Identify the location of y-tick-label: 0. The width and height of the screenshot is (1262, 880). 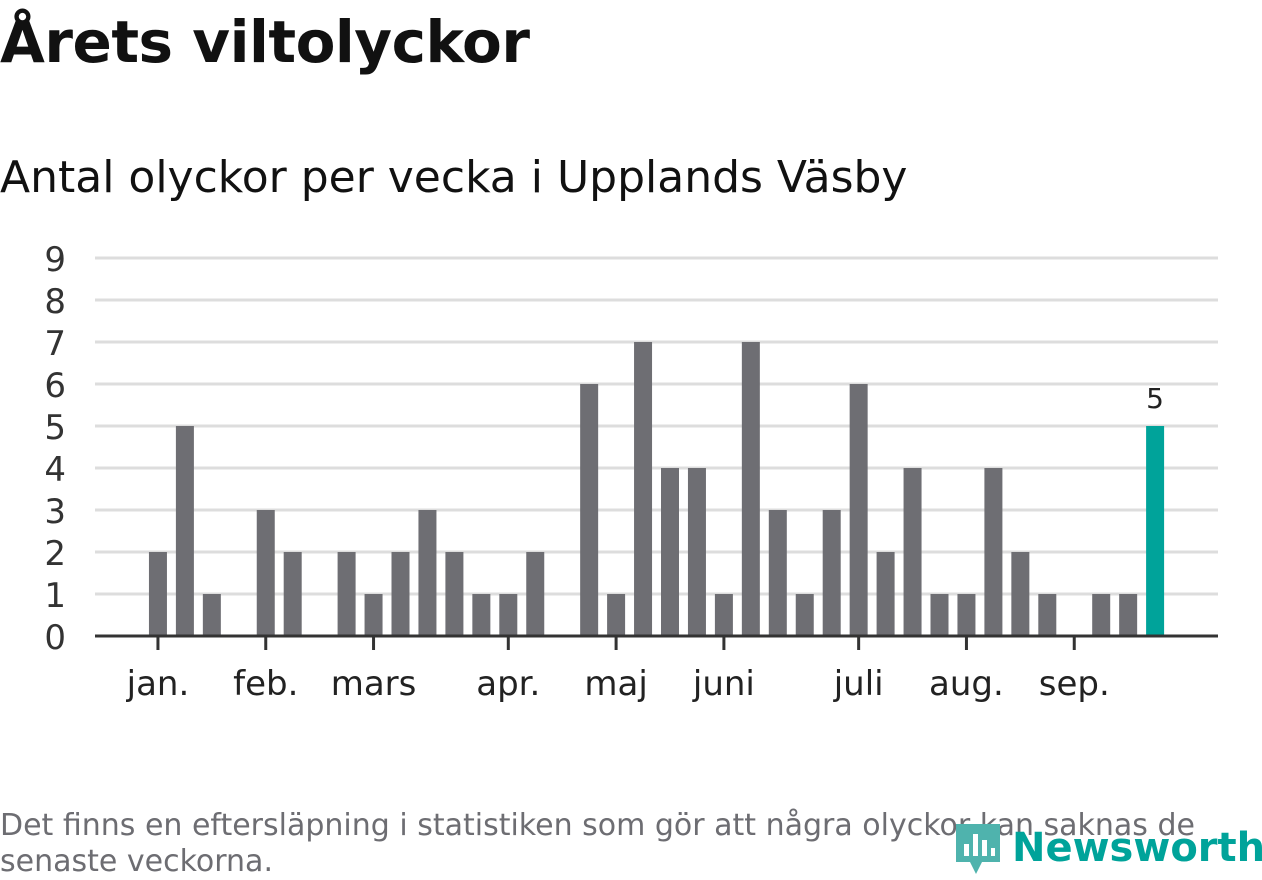
(55, 638).